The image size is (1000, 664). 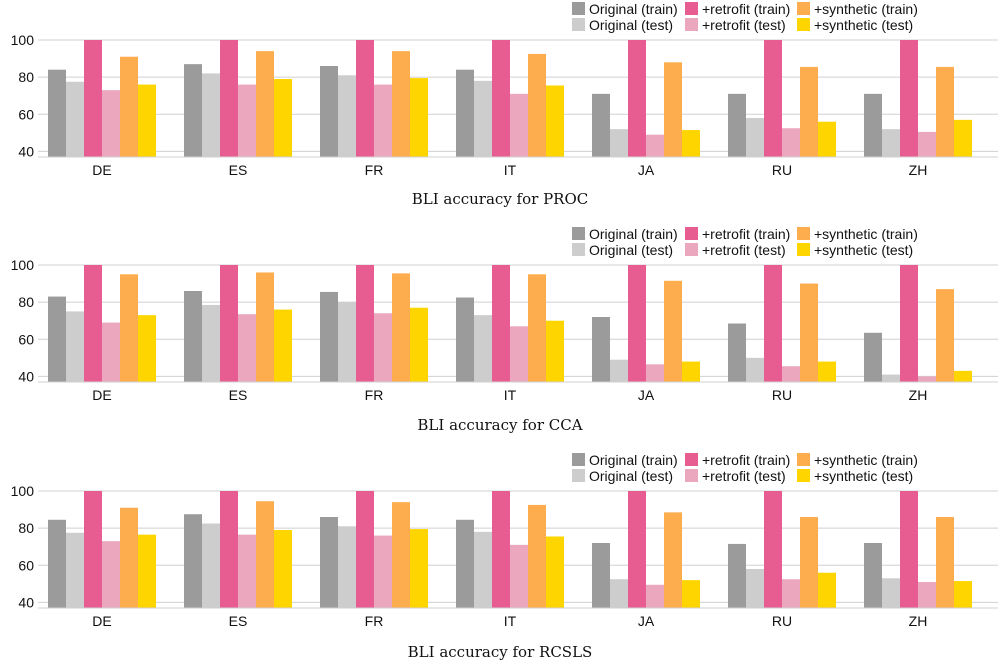 What do you see at coordinates (26, 77) in the screenshot?
I see `y-tick-label: 80` at bounding box center [26, 77].